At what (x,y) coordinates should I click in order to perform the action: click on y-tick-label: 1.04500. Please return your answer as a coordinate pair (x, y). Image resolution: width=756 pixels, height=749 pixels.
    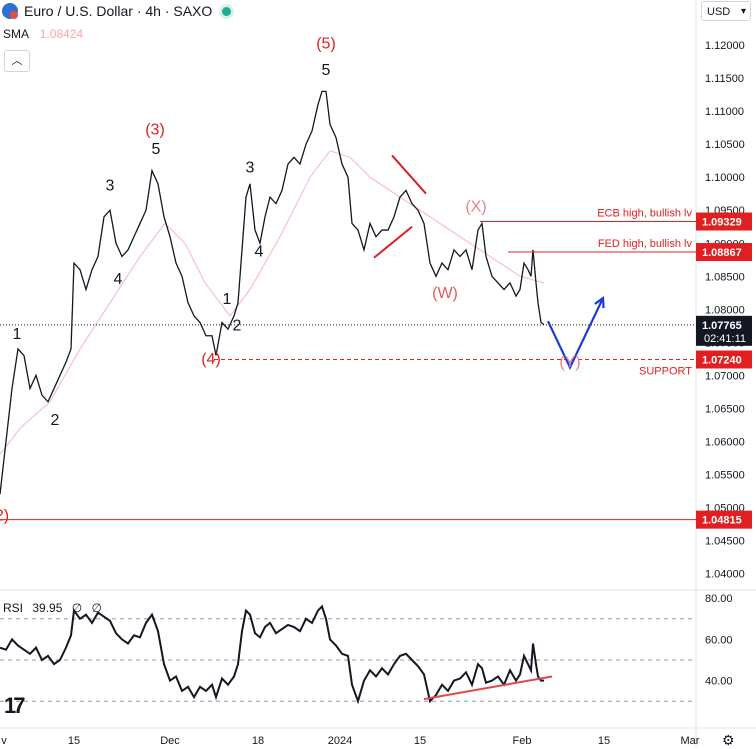
    Looking at the image, I should click on (725, 541).